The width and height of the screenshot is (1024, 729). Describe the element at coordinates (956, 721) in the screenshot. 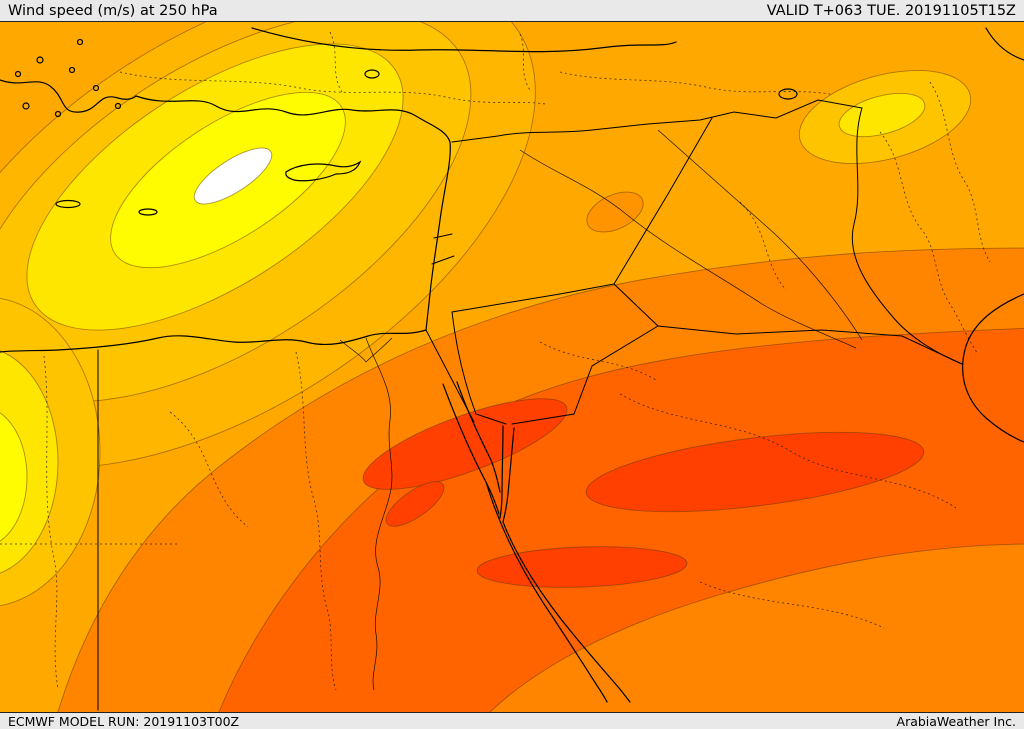

I see `credit-label: ArabiaWeather Inc.` at that location.